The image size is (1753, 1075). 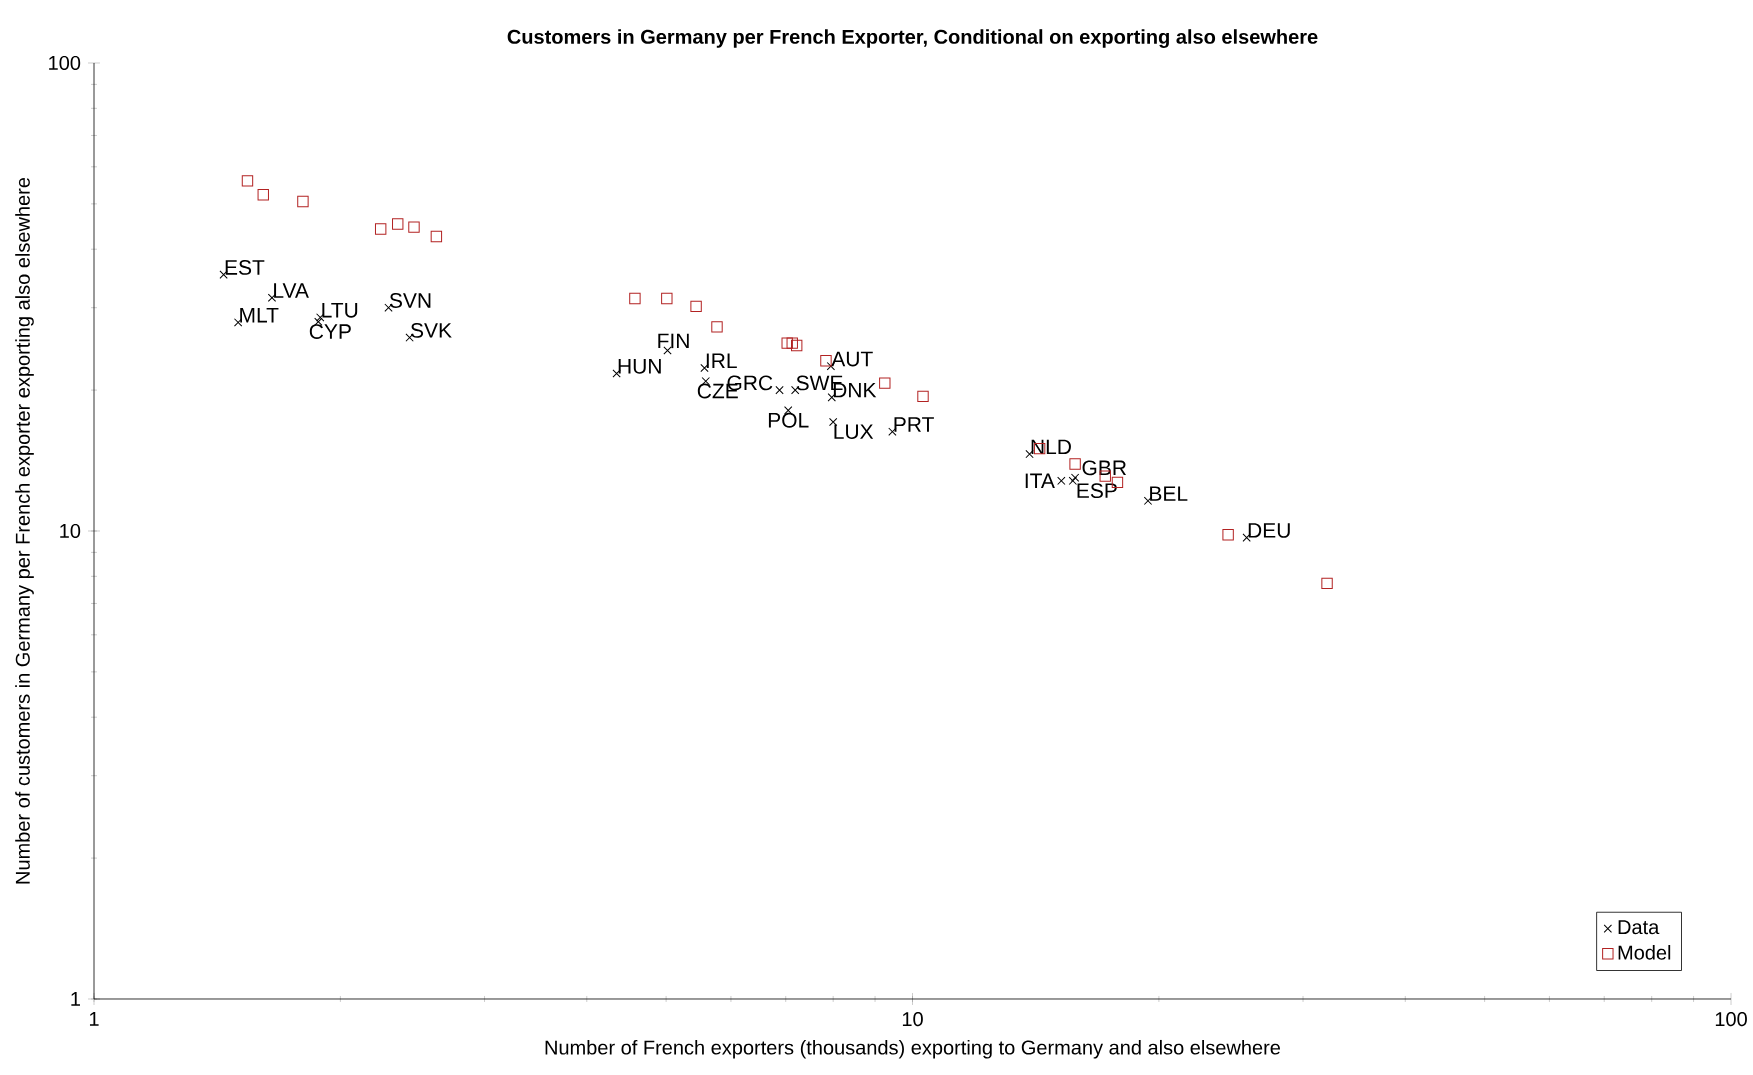 I want to click on x-tick-label: 10, so click(x=912, y=1019).